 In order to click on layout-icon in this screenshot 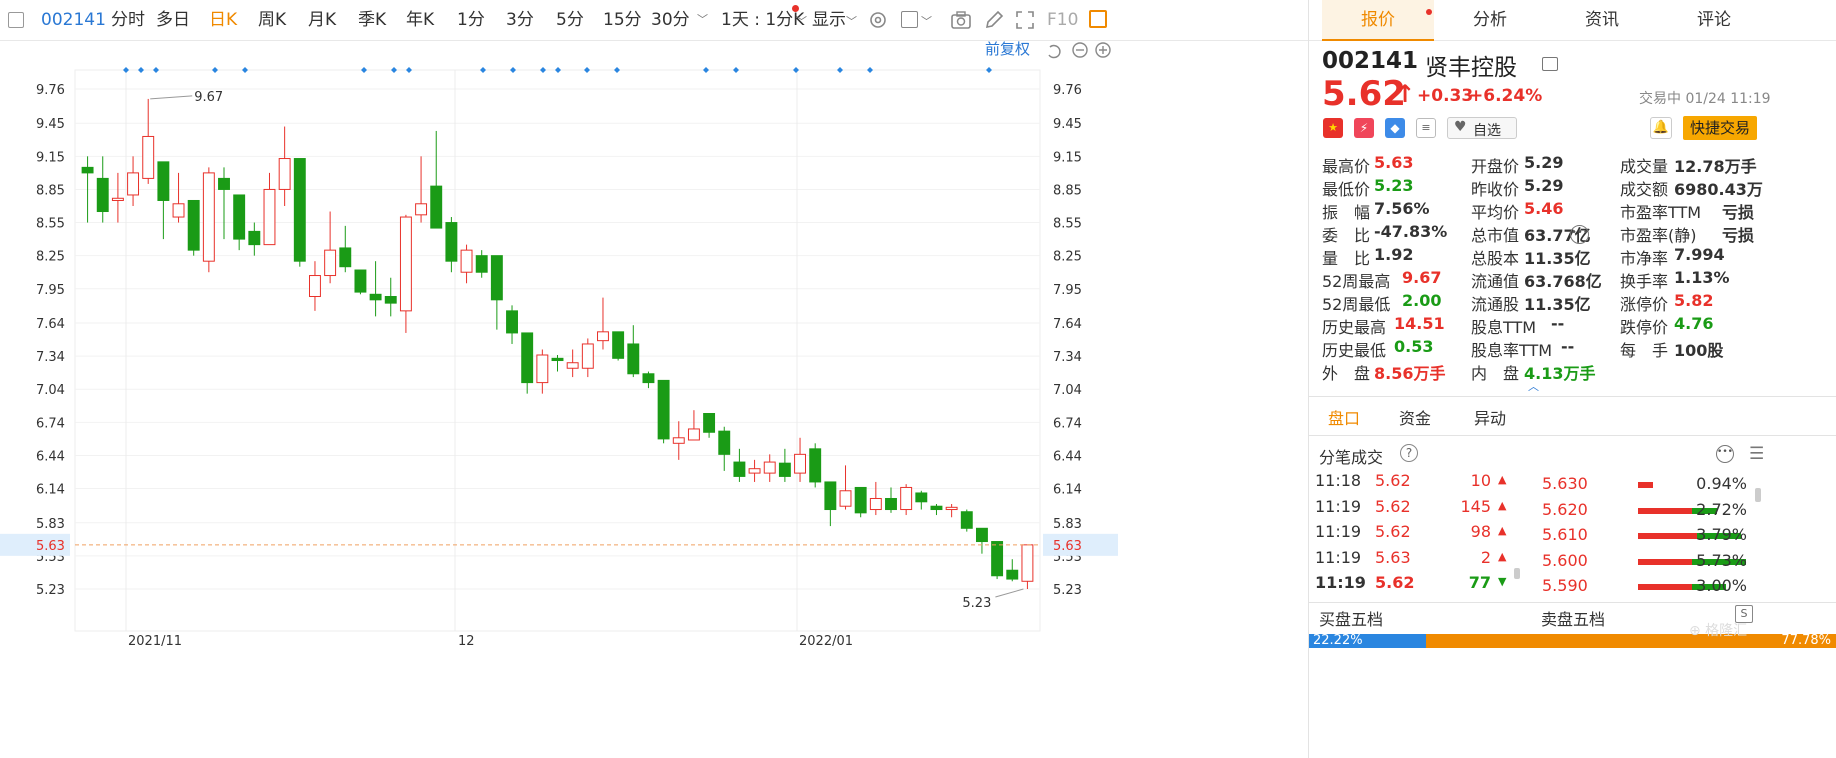, I will do `click(1550, 64)`.